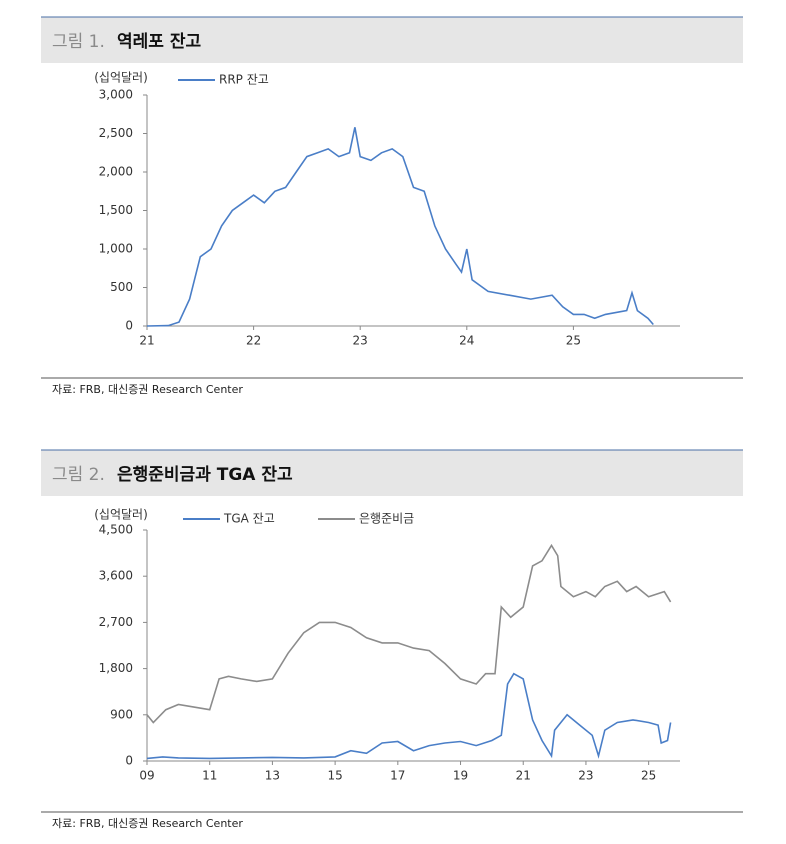 The height and width of the screenshot is (844, 786). Describe the element at coordinates (460, 776) in the screenshot. I see `x-tick-label: 19` at that location.